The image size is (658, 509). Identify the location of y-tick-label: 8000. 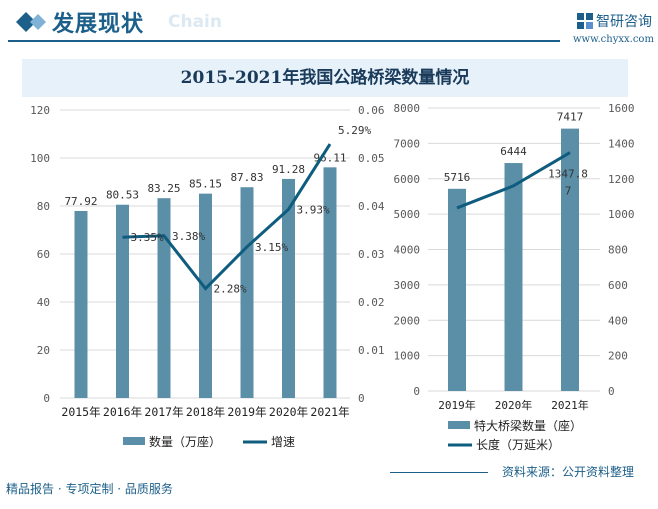
(407, 108).